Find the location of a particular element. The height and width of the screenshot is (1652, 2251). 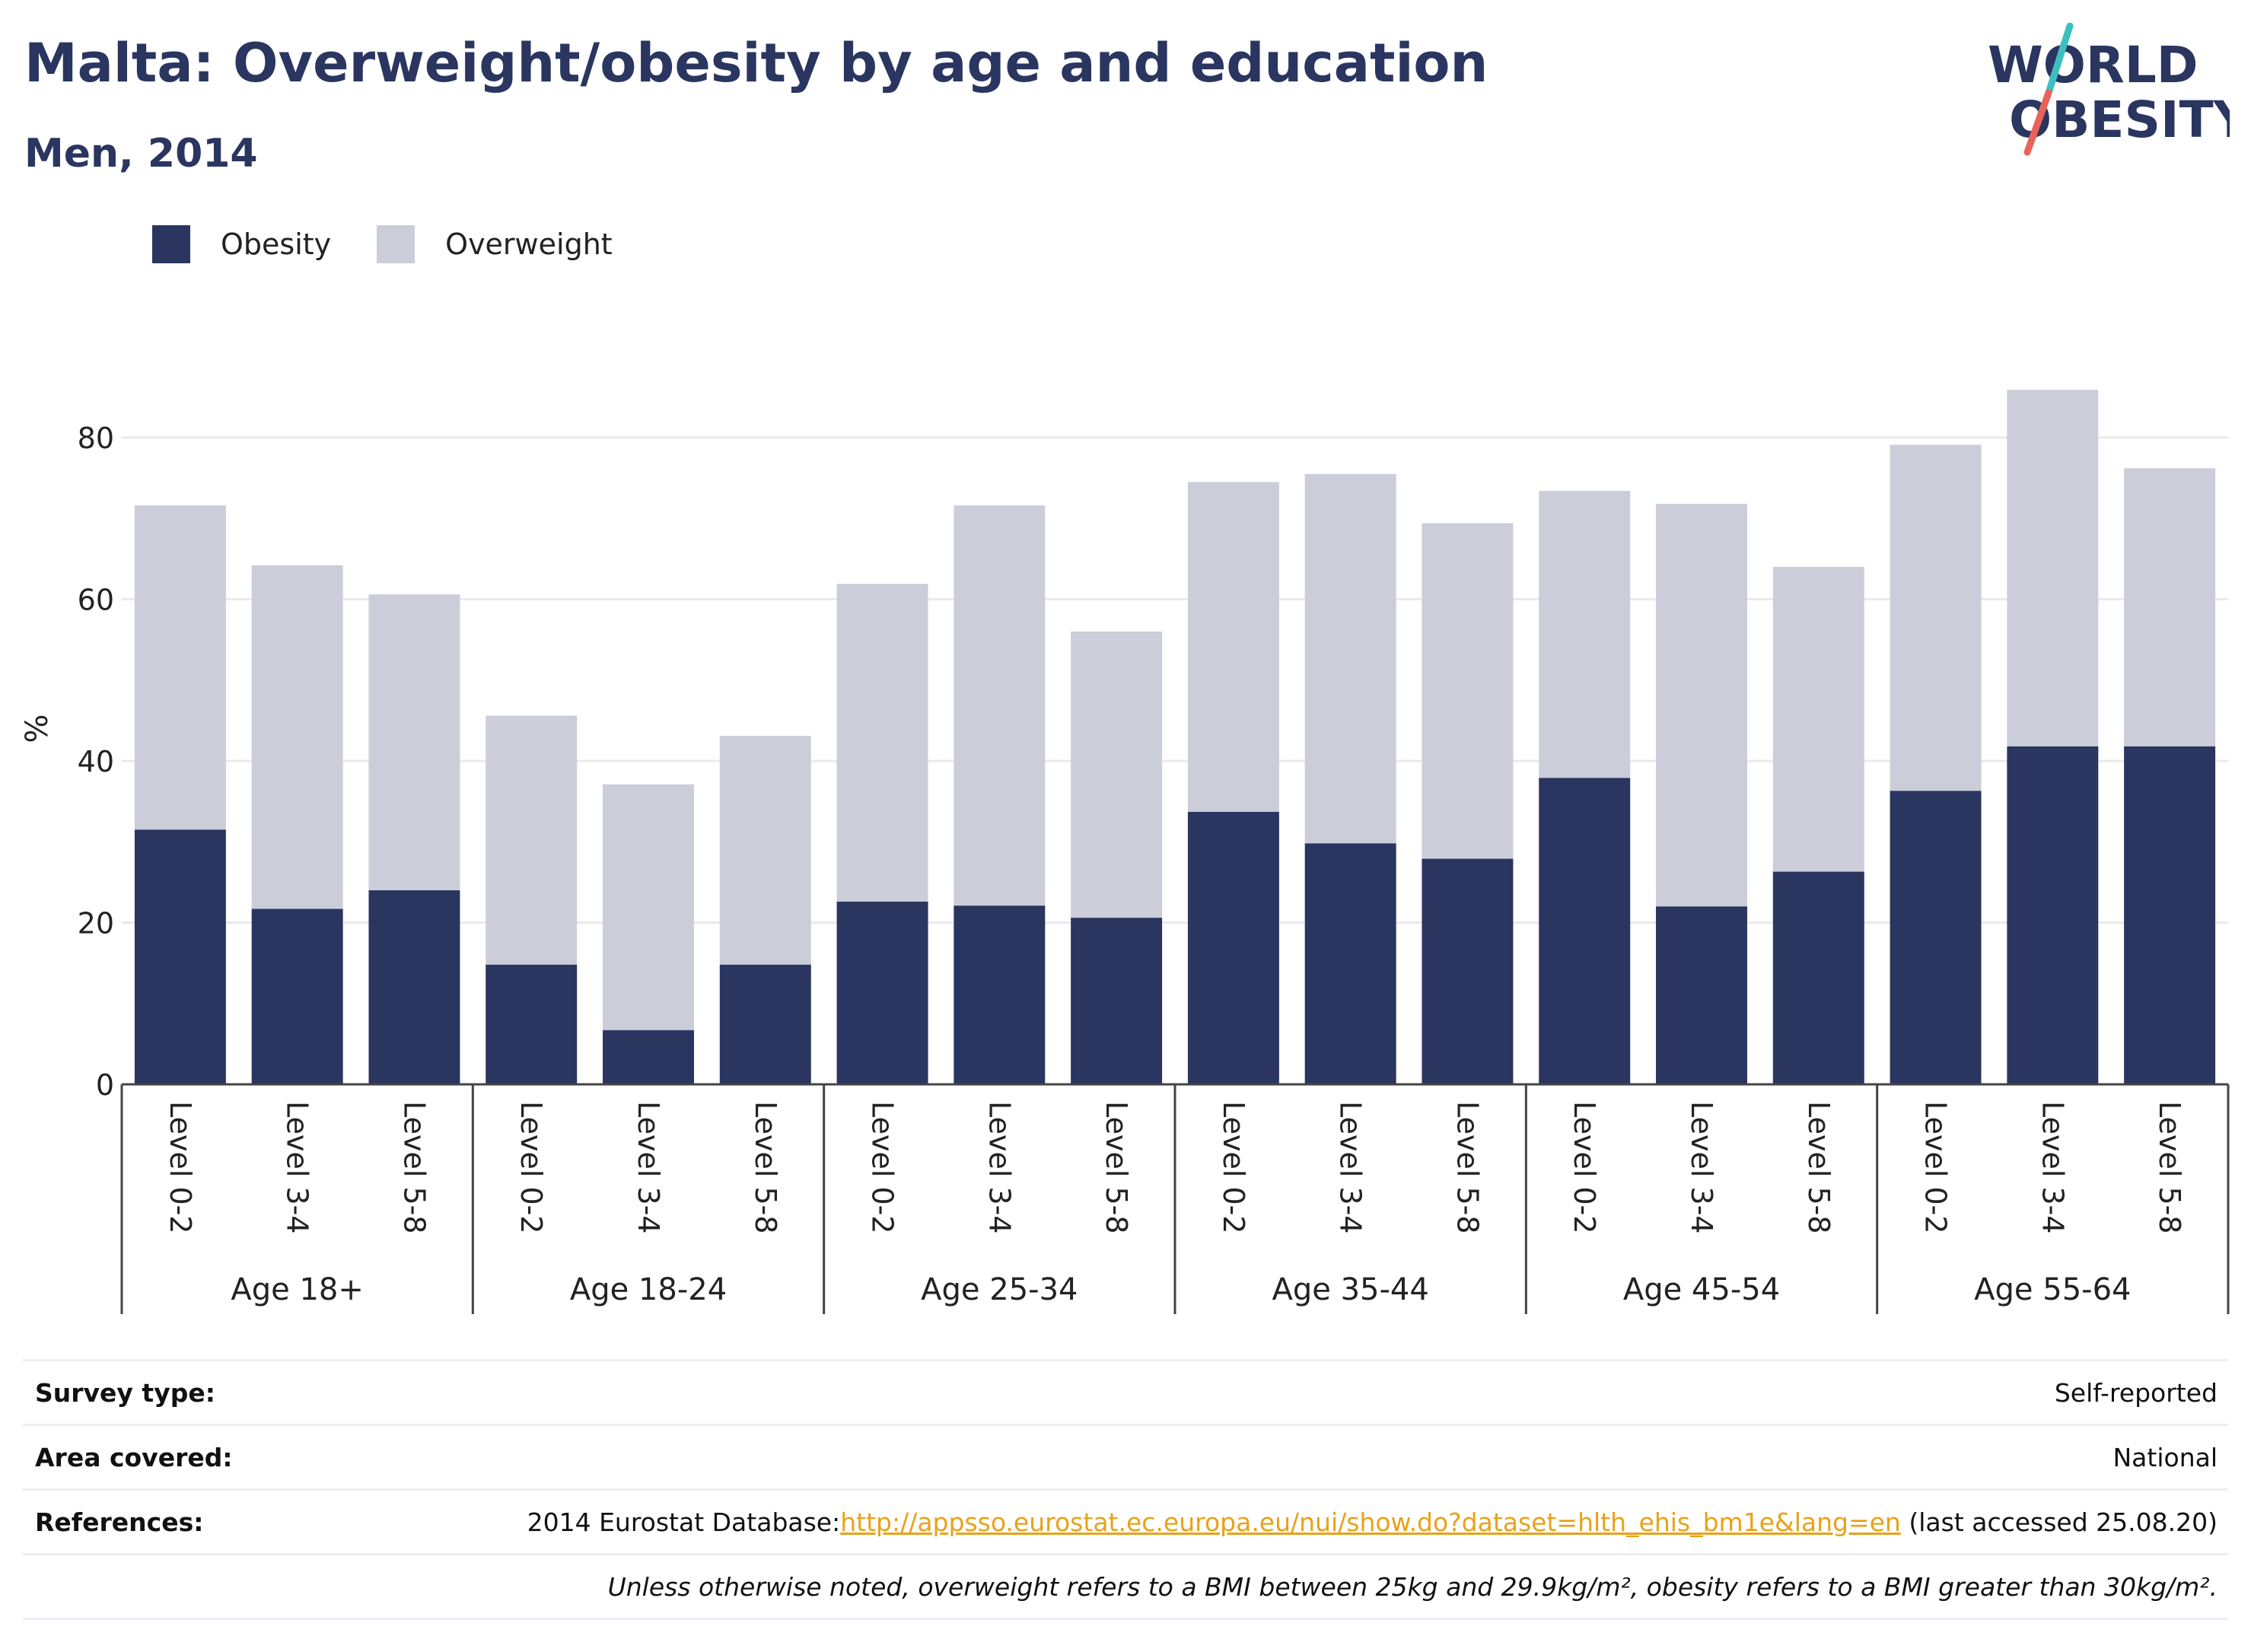

area-label: Area covered: is located at coordinates (134, 1457).